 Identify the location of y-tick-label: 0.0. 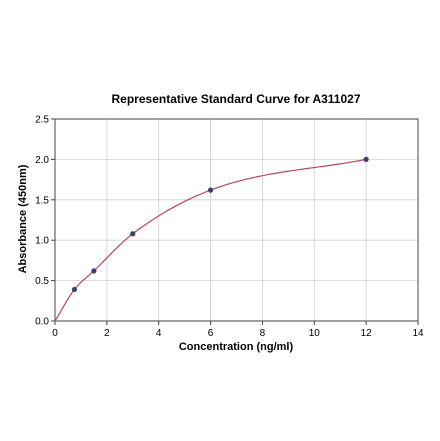
(42, 322).